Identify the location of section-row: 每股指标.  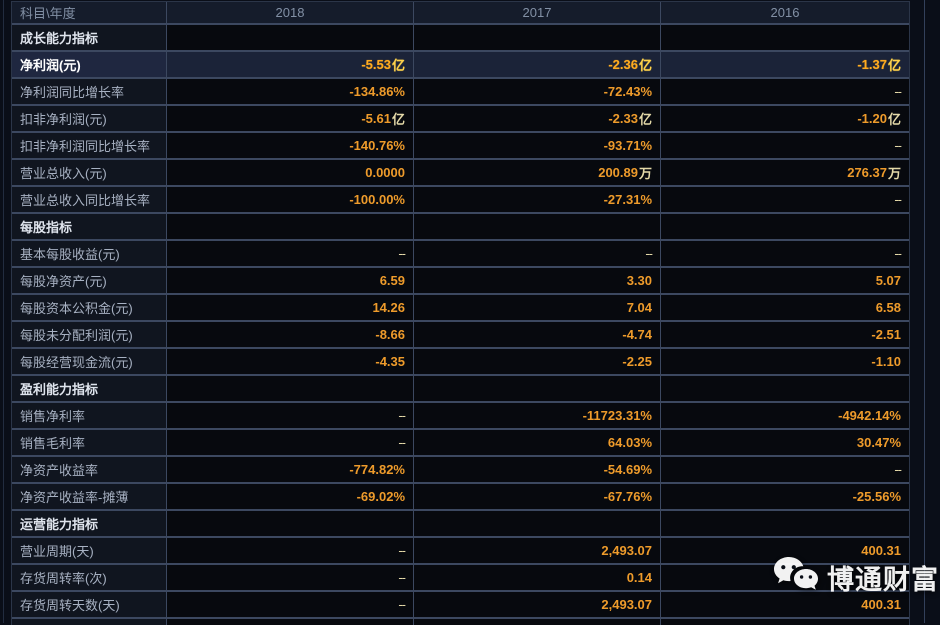
(460, 226).